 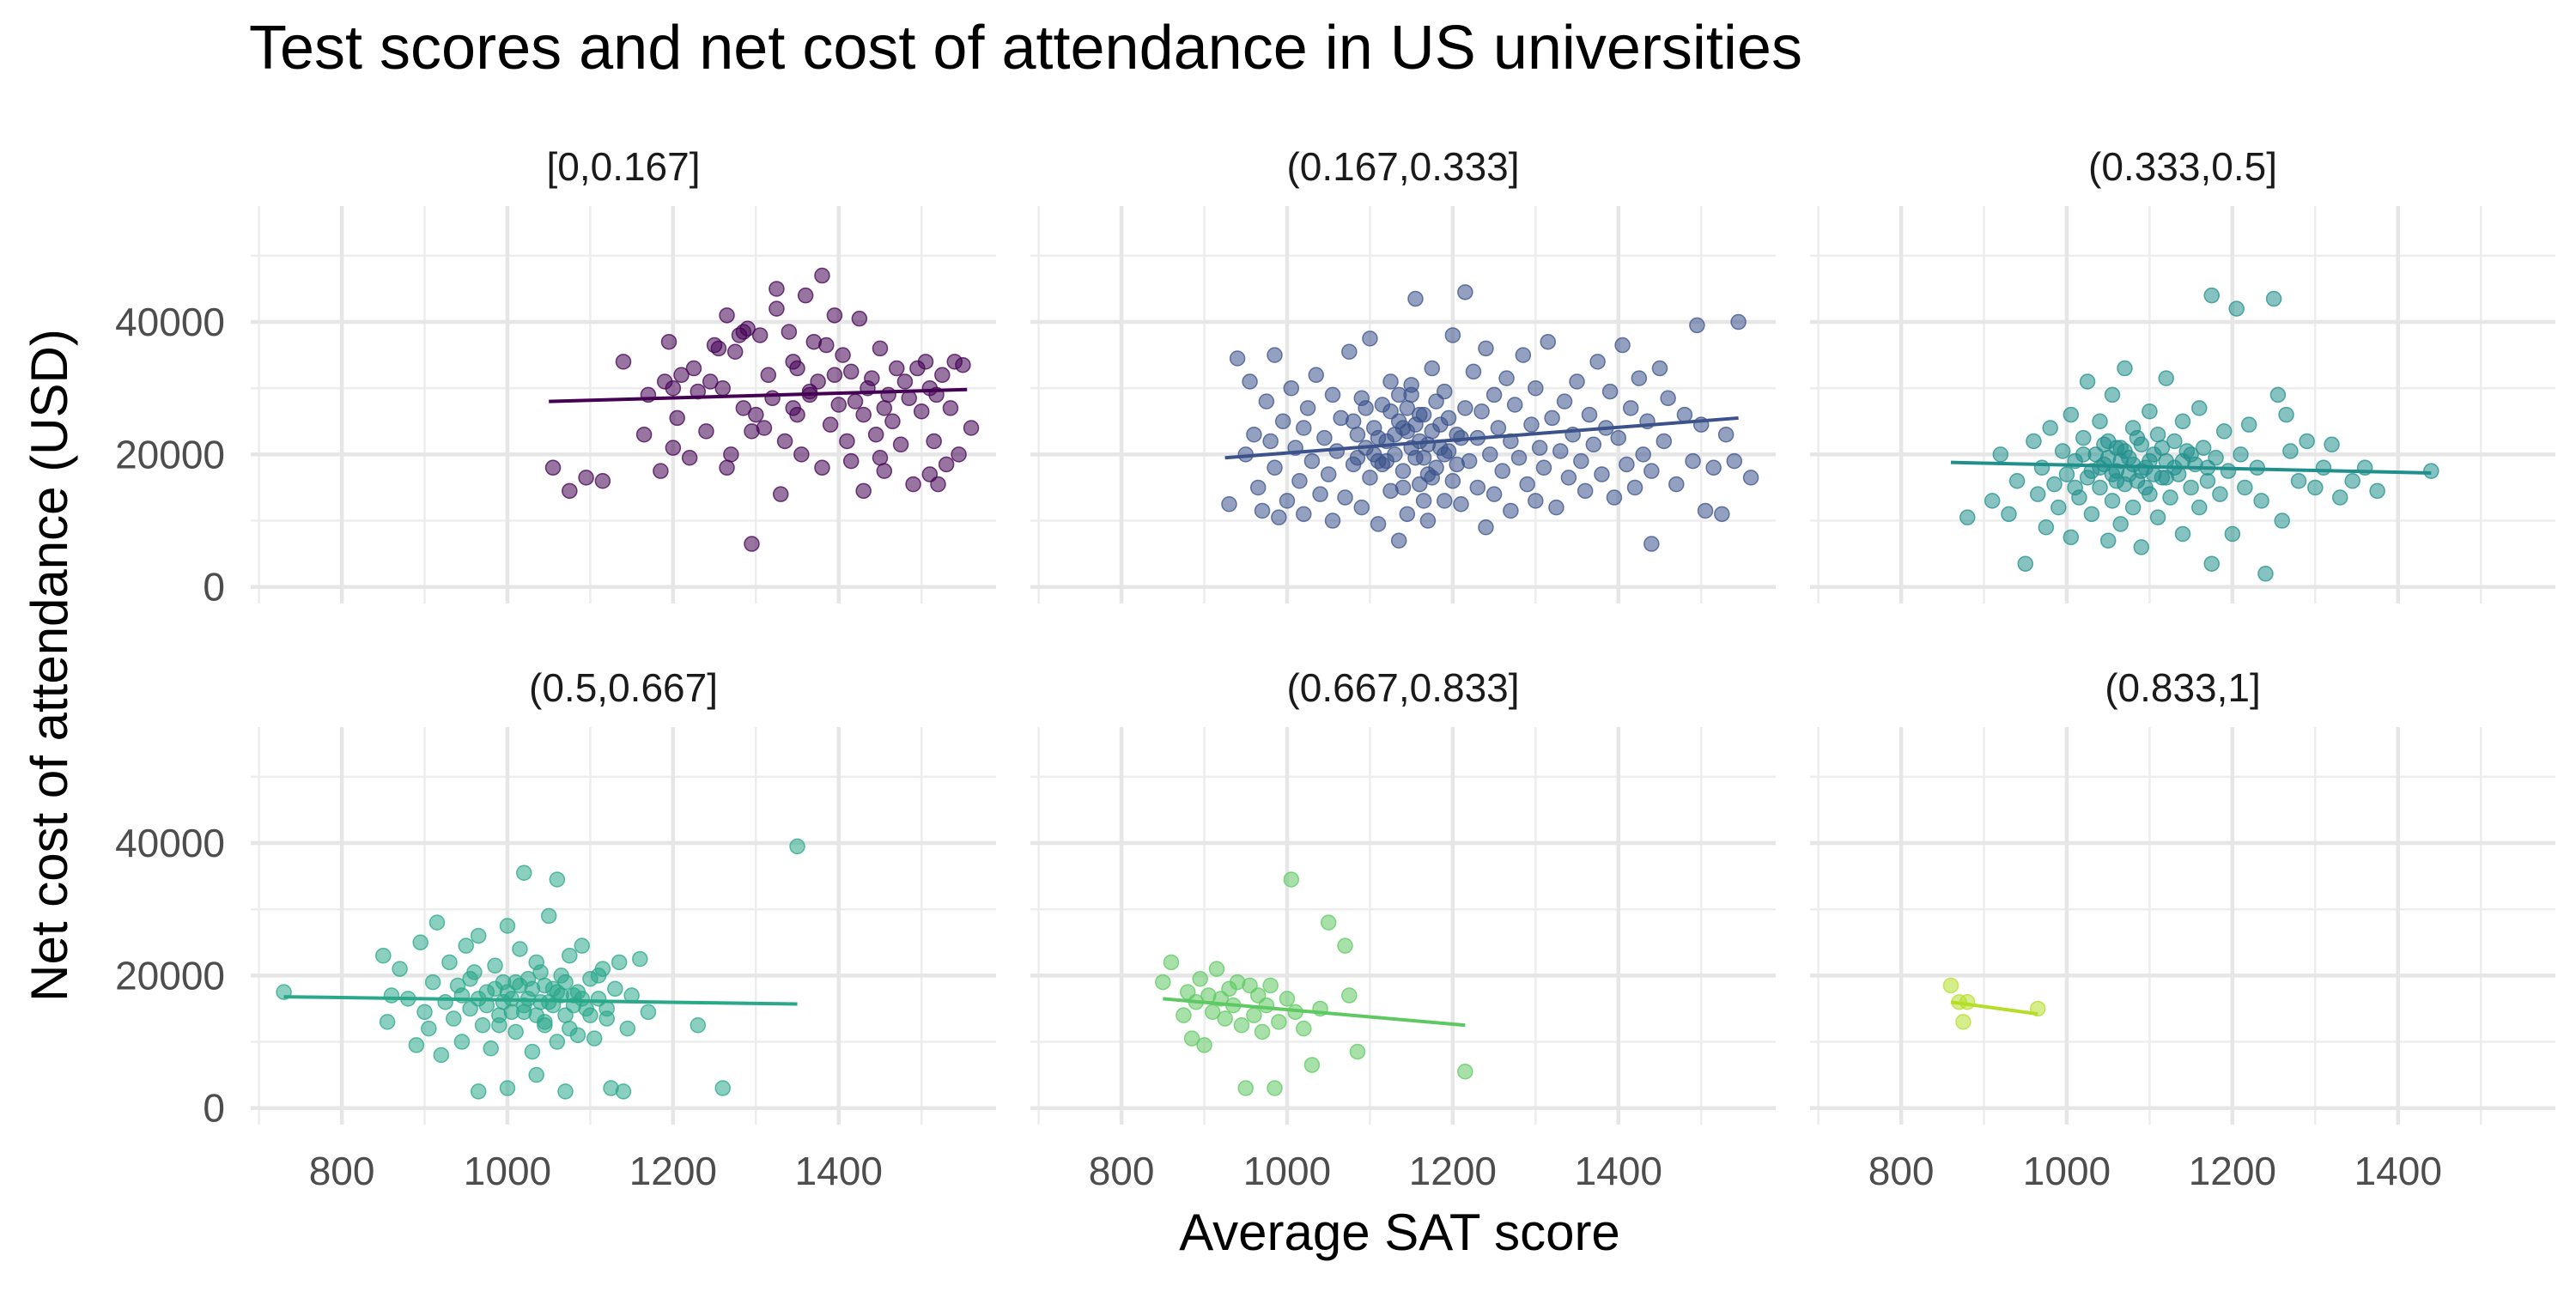 I want to click on y-tick-label: 40000, so click(x=170, y=322).